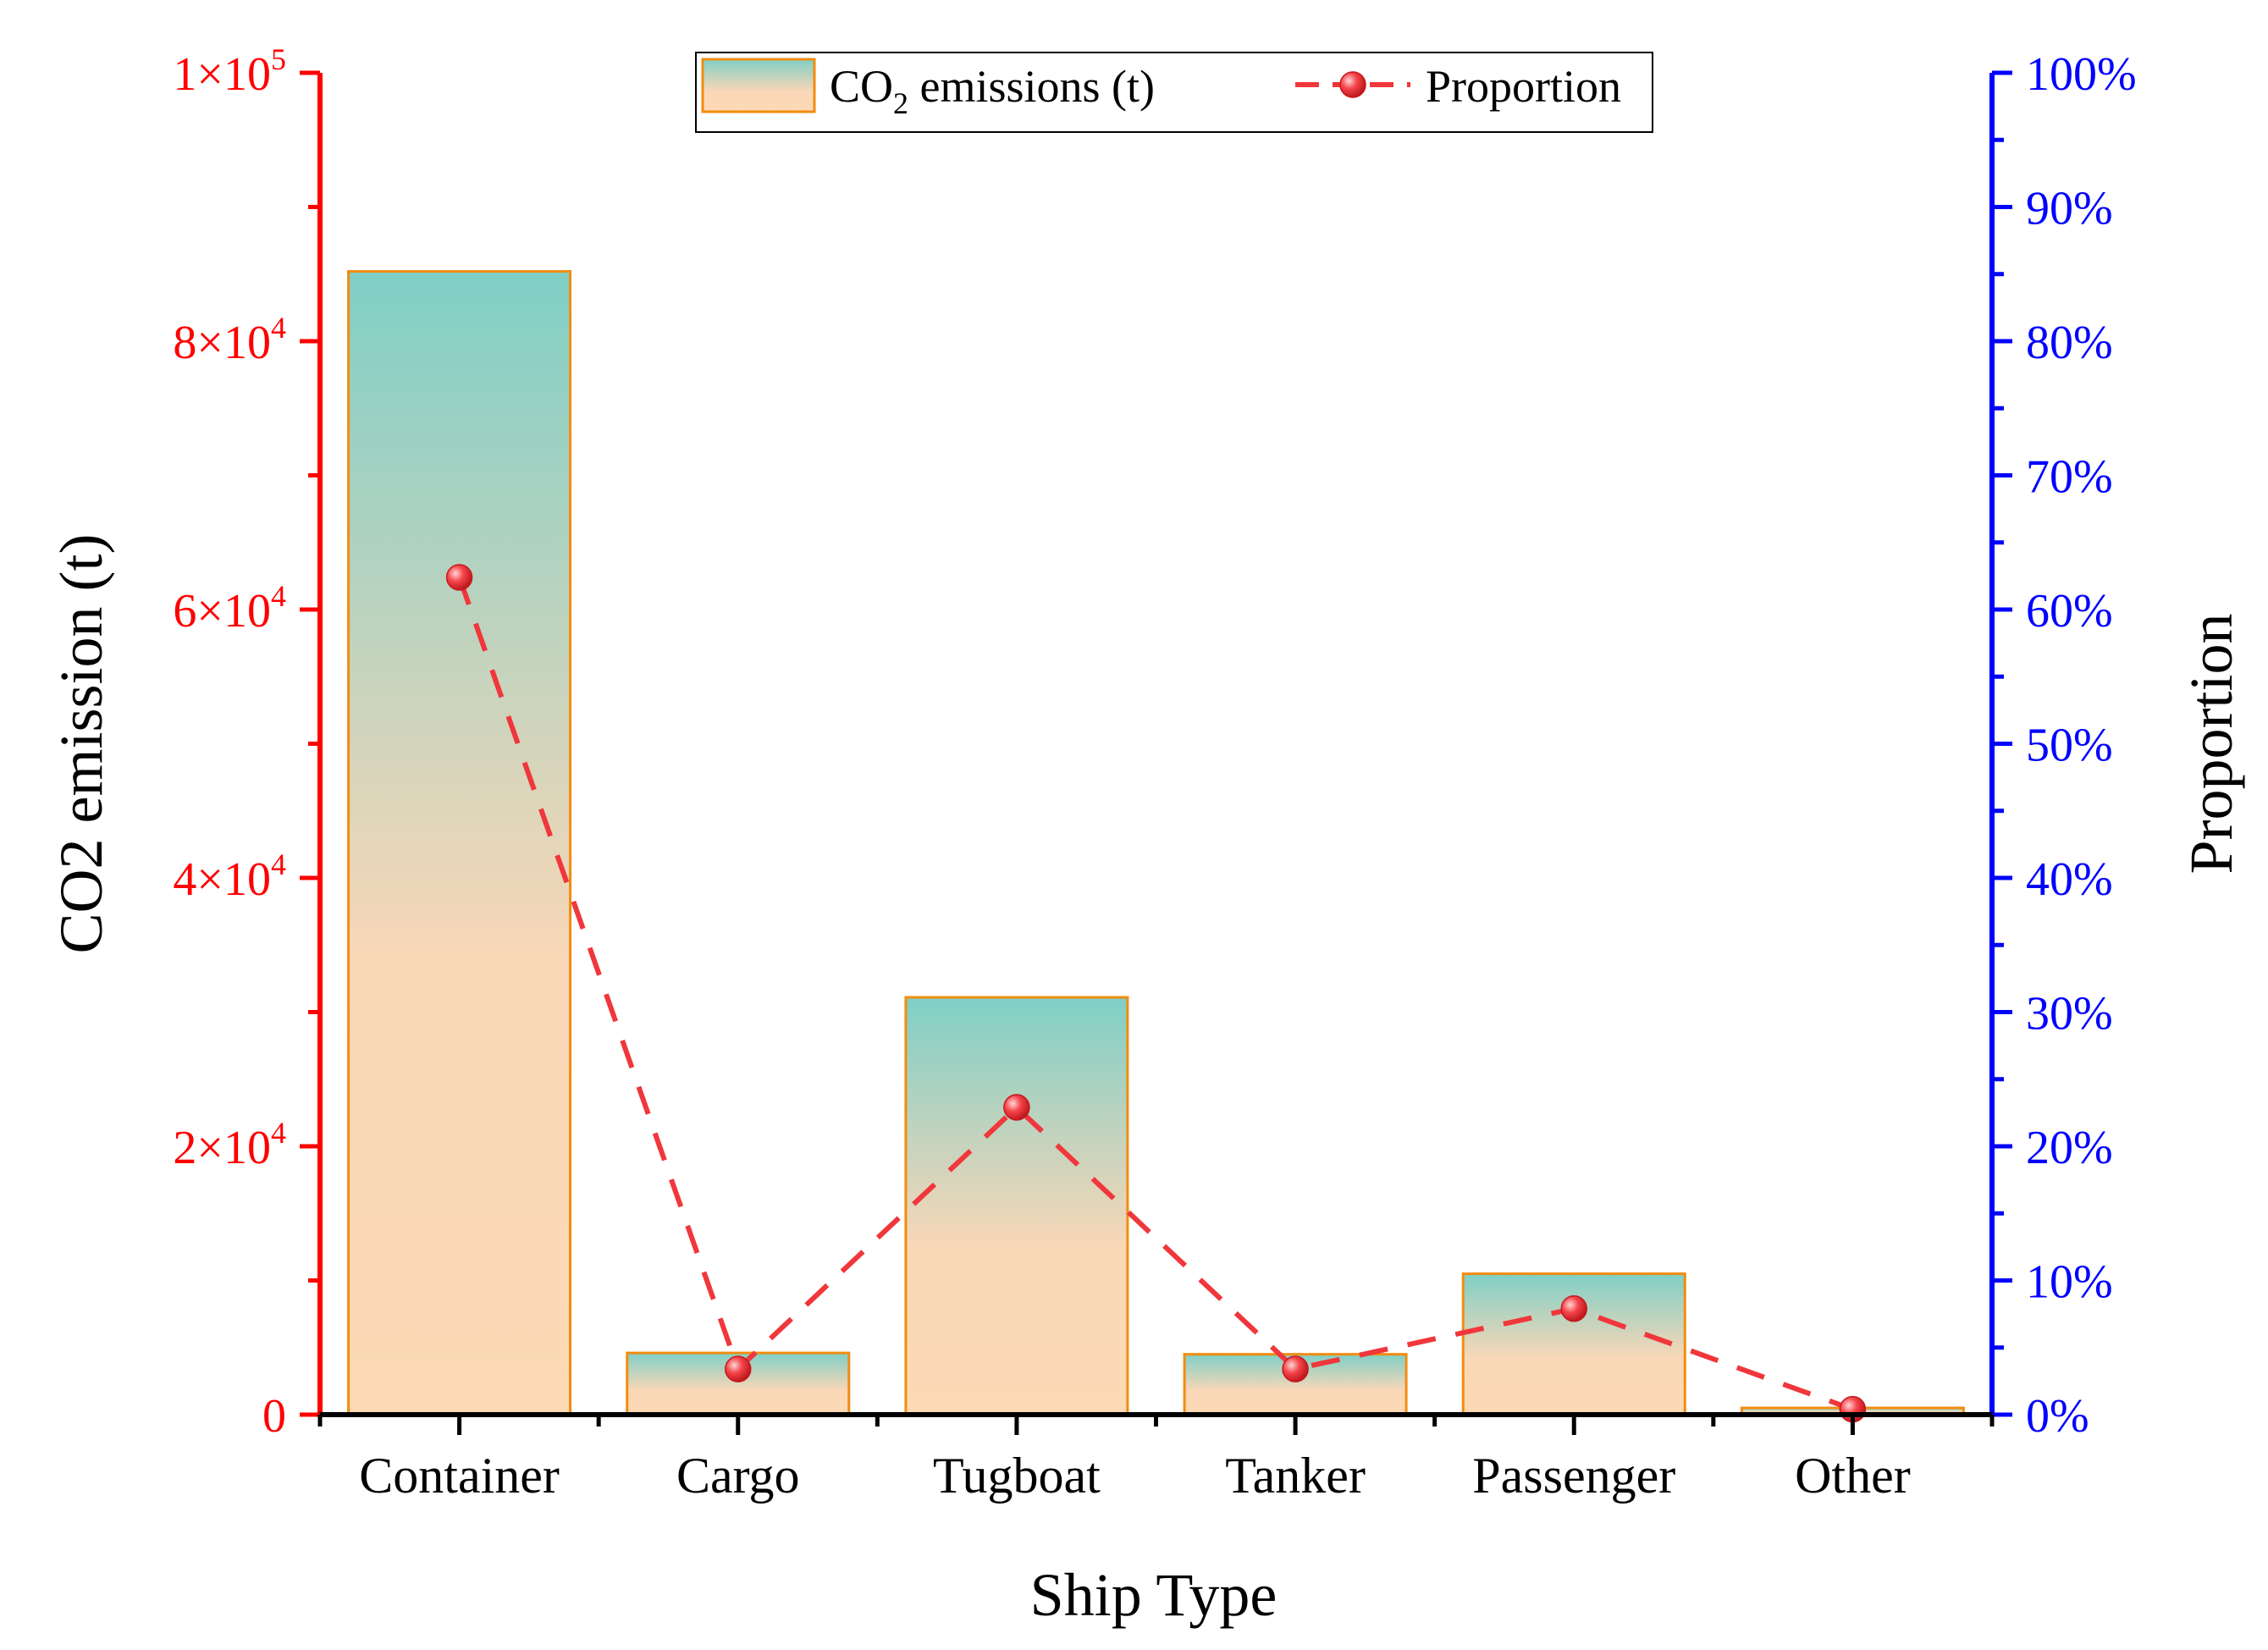 This screenshot has height=1650, width=2268. Describe the element at coordinates (459, 1476) in the screenshot. I see `x-category-label: Container` at that location.